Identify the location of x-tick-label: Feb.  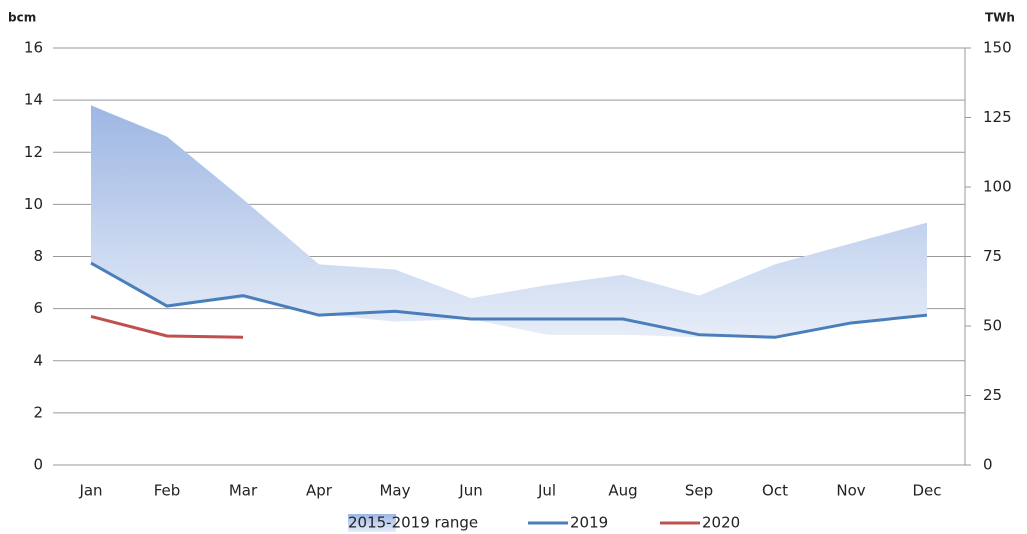
(167, 491).